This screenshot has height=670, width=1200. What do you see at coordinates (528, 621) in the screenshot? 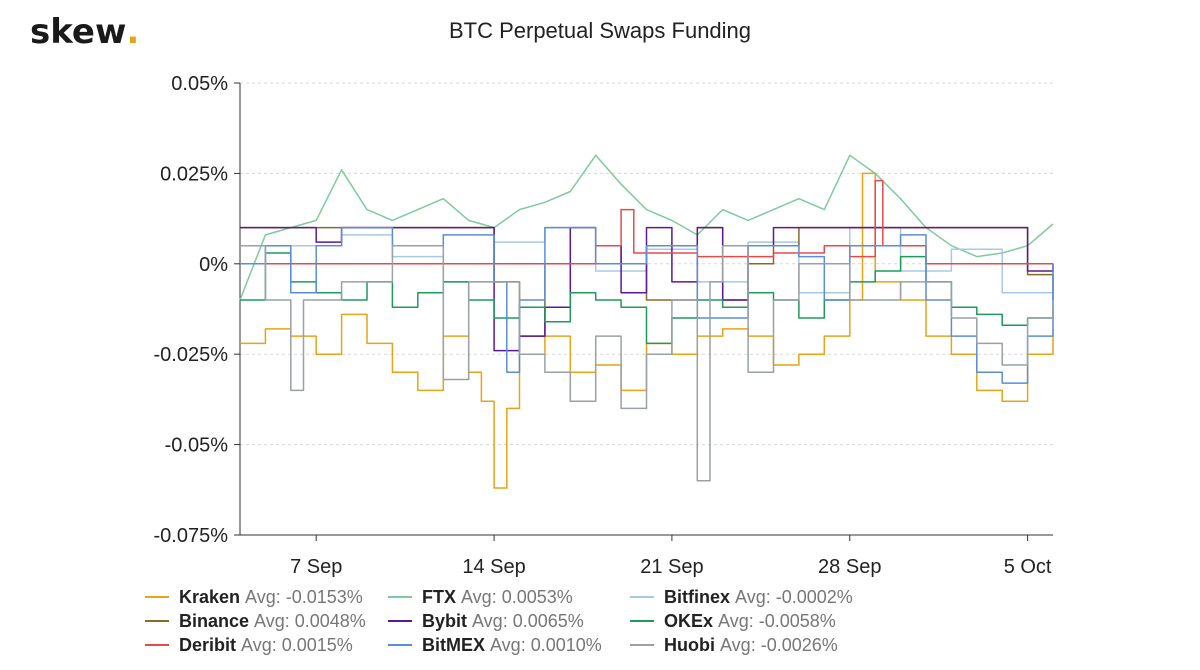
I see `legend-series-avg: Avg: 0.0065%` at bounding box center [528, 621].